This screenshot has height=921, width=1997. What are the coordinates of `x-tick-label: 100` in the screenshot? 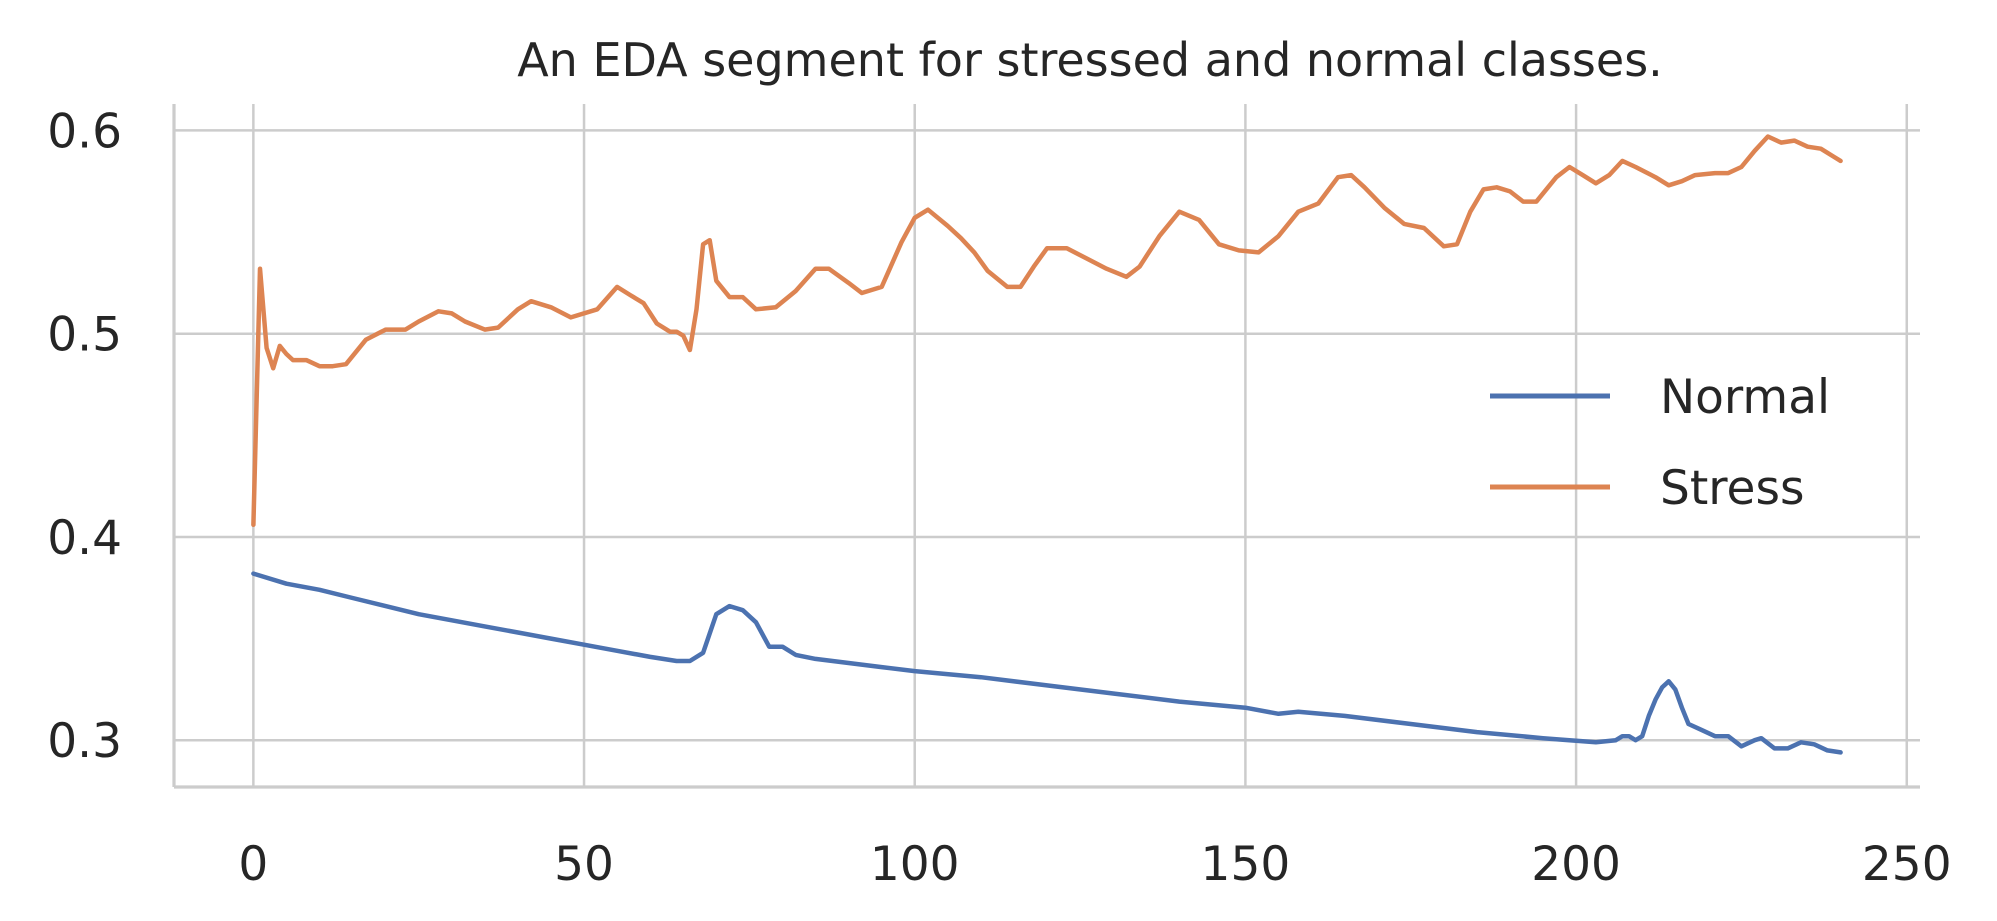 It's located at (915, 864).